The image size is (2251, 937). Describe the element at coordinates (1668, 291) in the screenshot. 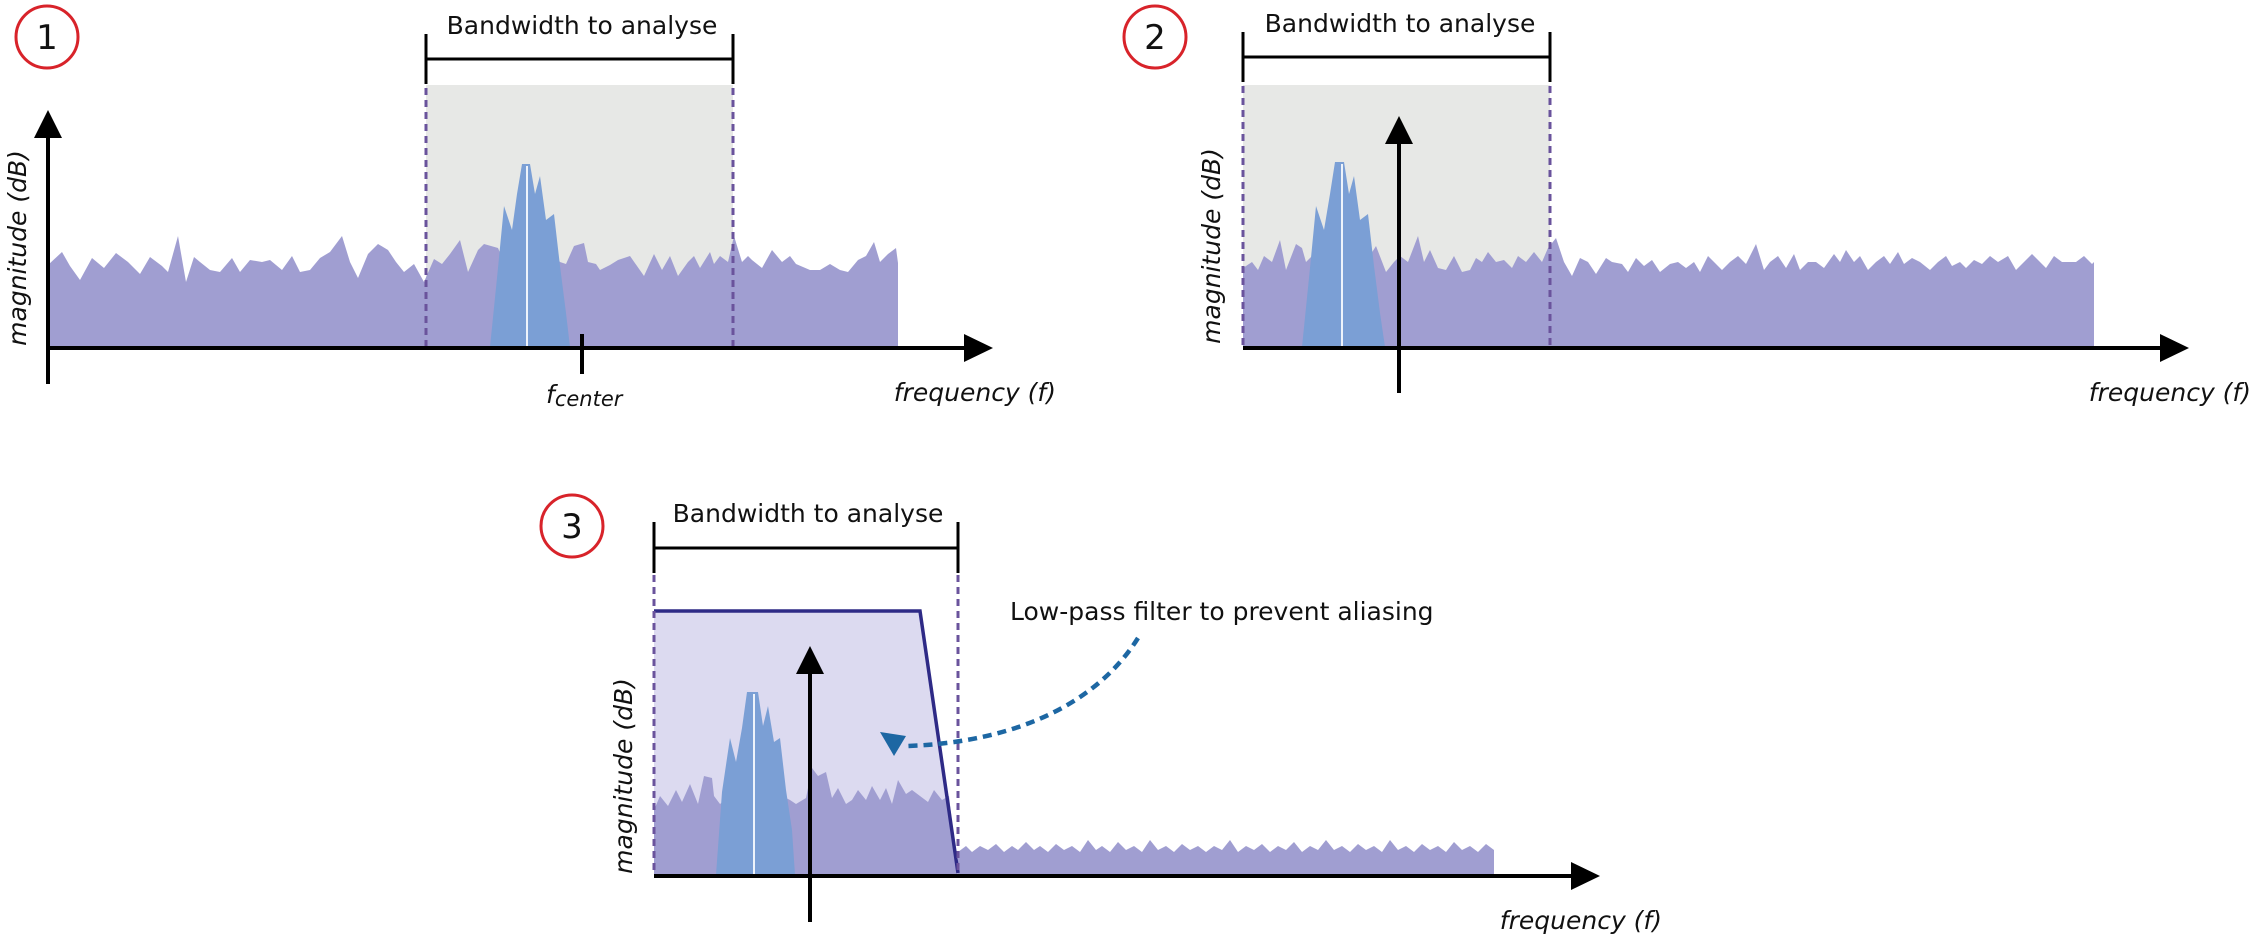

I see `panel-2-noise-floor` at that location.